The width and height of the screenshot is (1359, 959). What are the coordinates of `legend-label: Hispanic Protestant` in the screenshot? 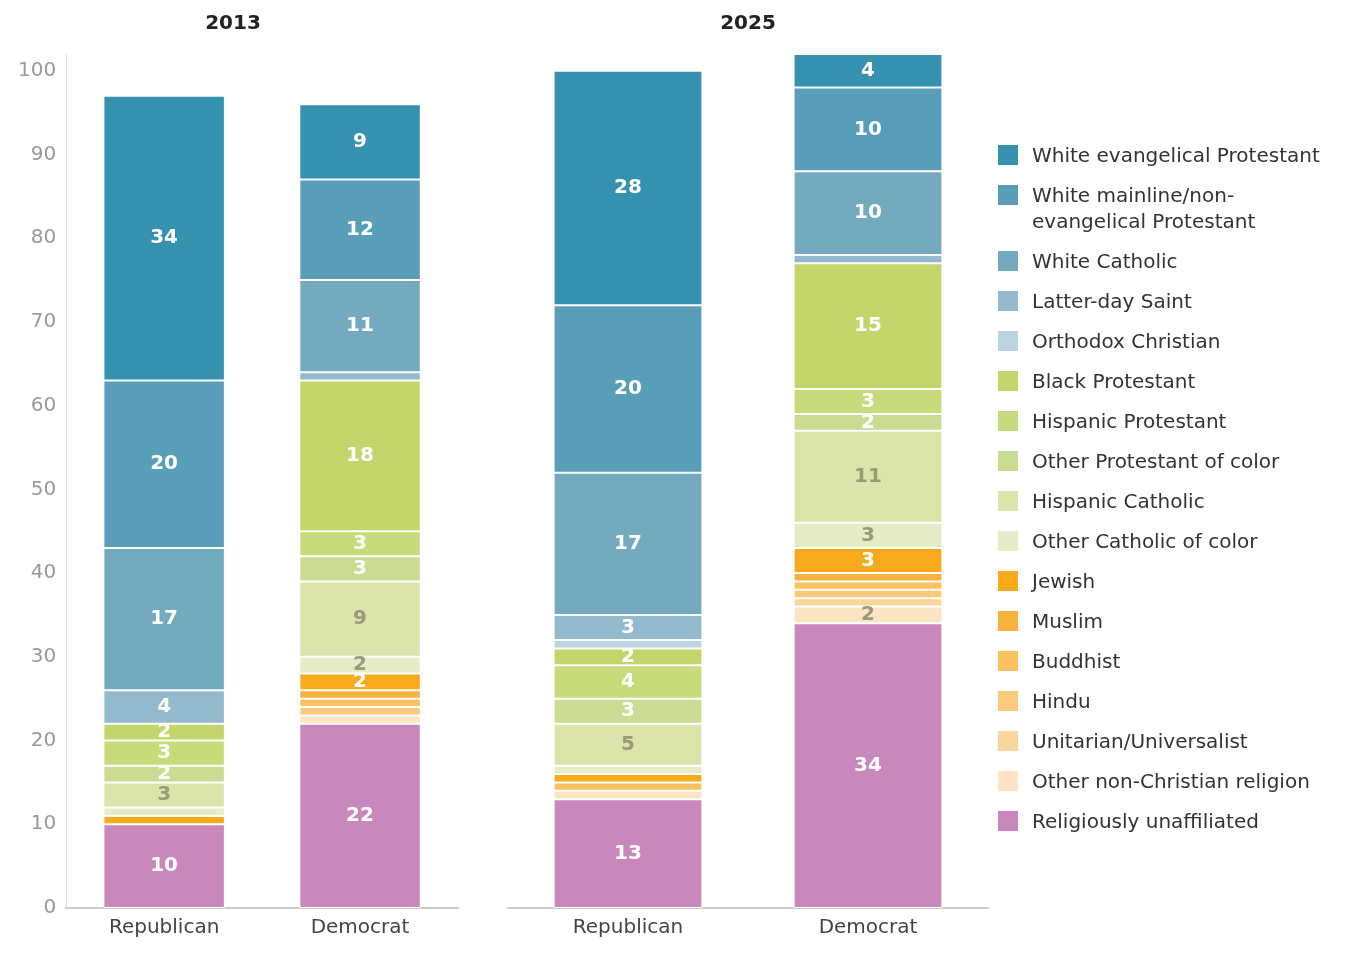 It's located at (1129, 421).